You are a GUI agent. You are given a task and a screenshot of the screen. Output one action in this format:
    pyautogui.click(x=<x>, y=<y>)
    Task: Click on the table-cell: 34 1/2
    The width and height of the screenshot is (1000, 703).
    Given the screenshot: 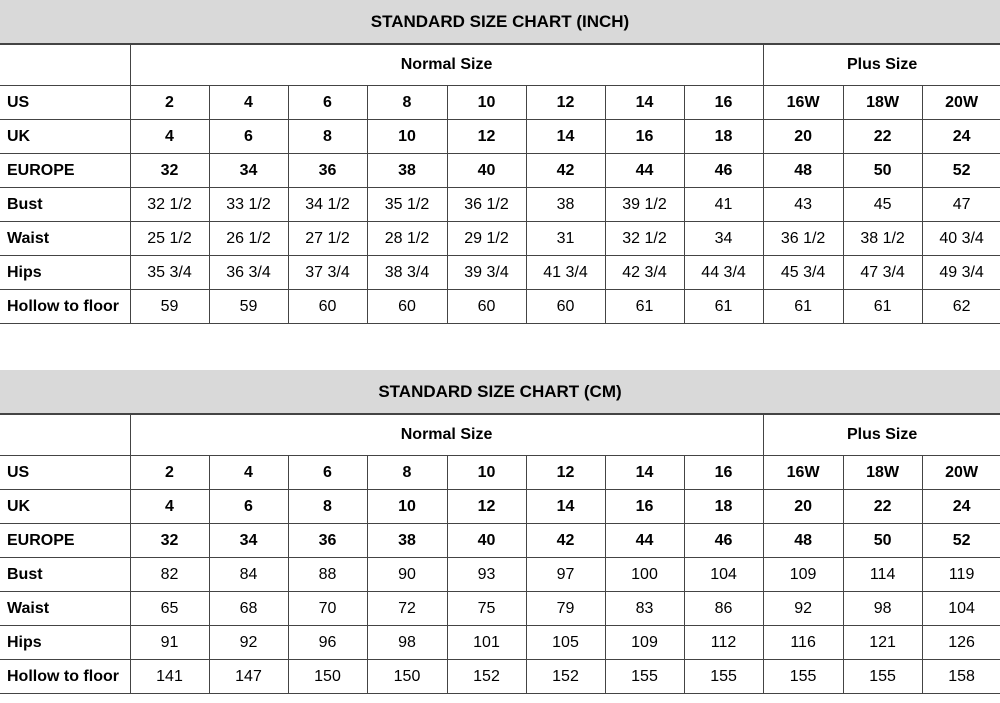 What is the action you would take?
    pyautogui.click(x=327, y=204)
    